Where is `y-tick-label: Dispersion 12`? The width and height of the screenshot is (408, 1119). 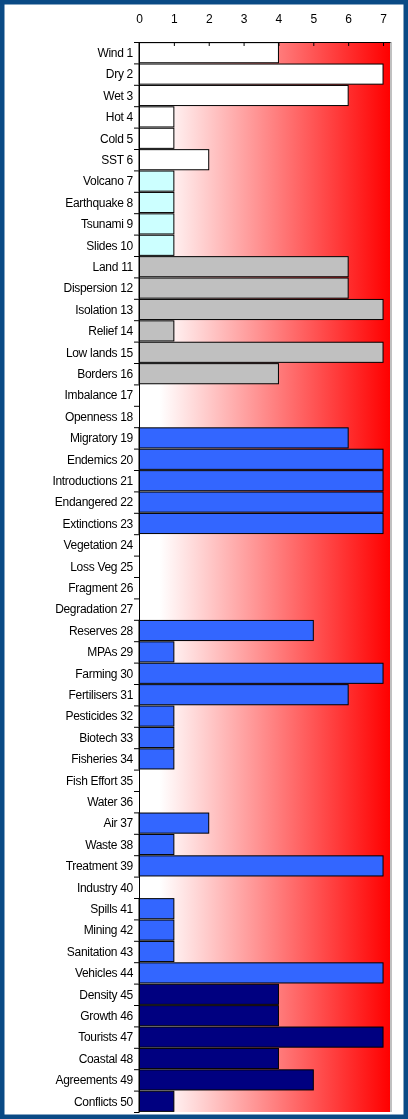
y-tick-label: Dispersion 12 is located at coordinates (98, 288).